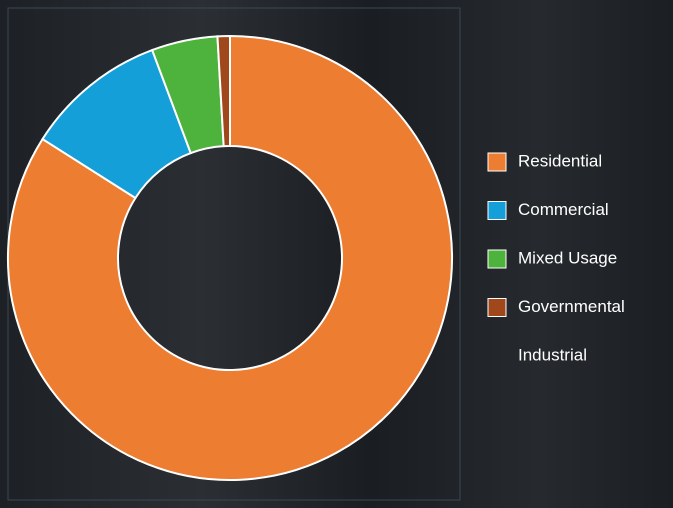  I want to click on legend-label: Residential, so click(560, 160).